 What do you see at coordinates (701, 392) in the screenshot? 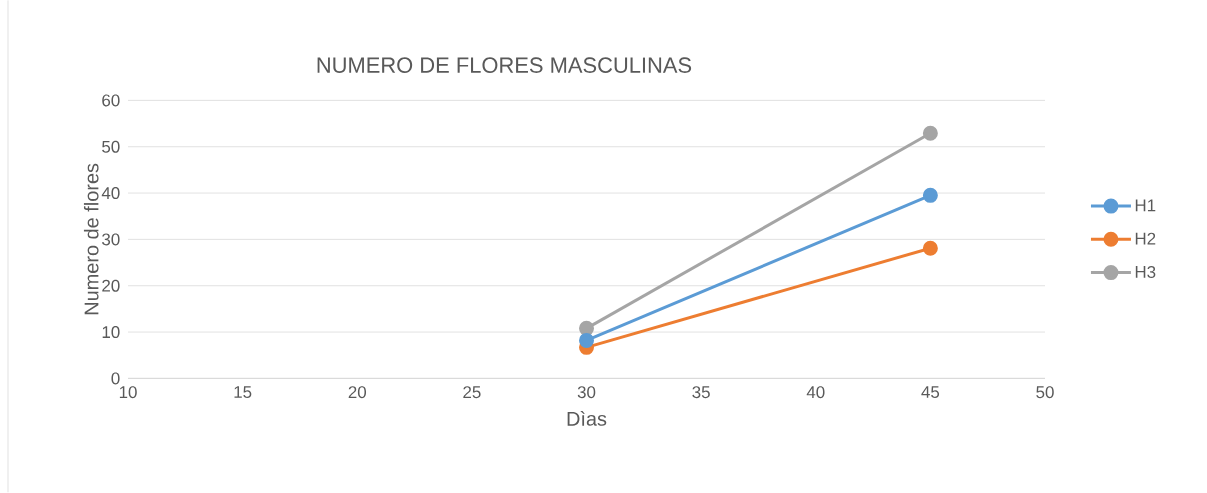
I see `x-tick-label: 35` at bounding box center [701, 392].